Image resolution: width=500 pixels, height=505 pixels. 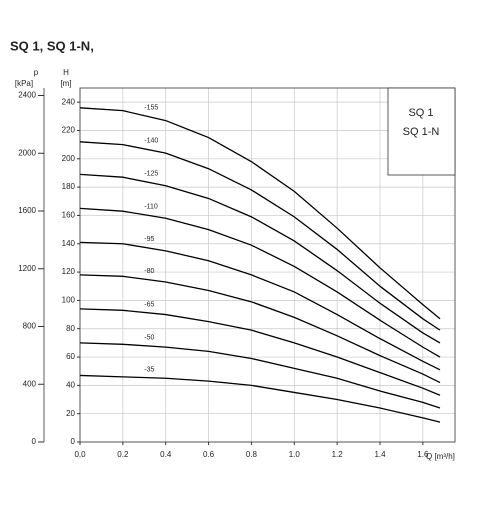 What do you see at coordinates (30, 326) in the screenshot?
I see `y2-tick-label: 800` at bounding box center [30, 326].